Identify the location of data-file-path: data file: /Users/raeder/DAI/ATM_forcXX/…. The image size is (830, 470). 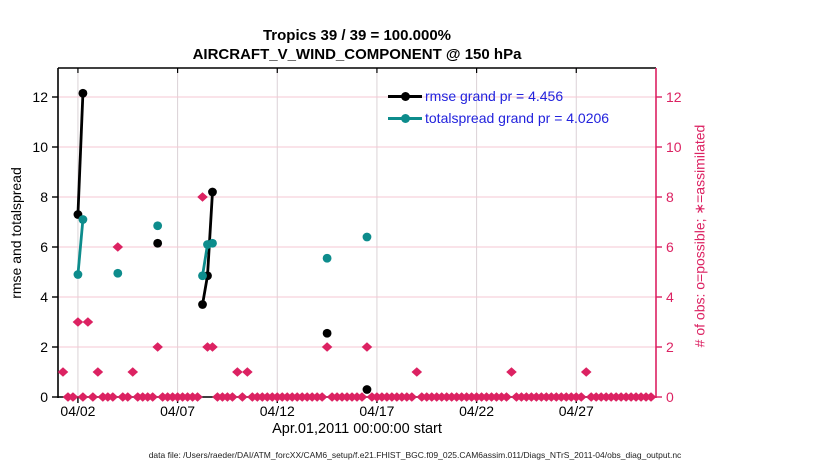
(415, 455).